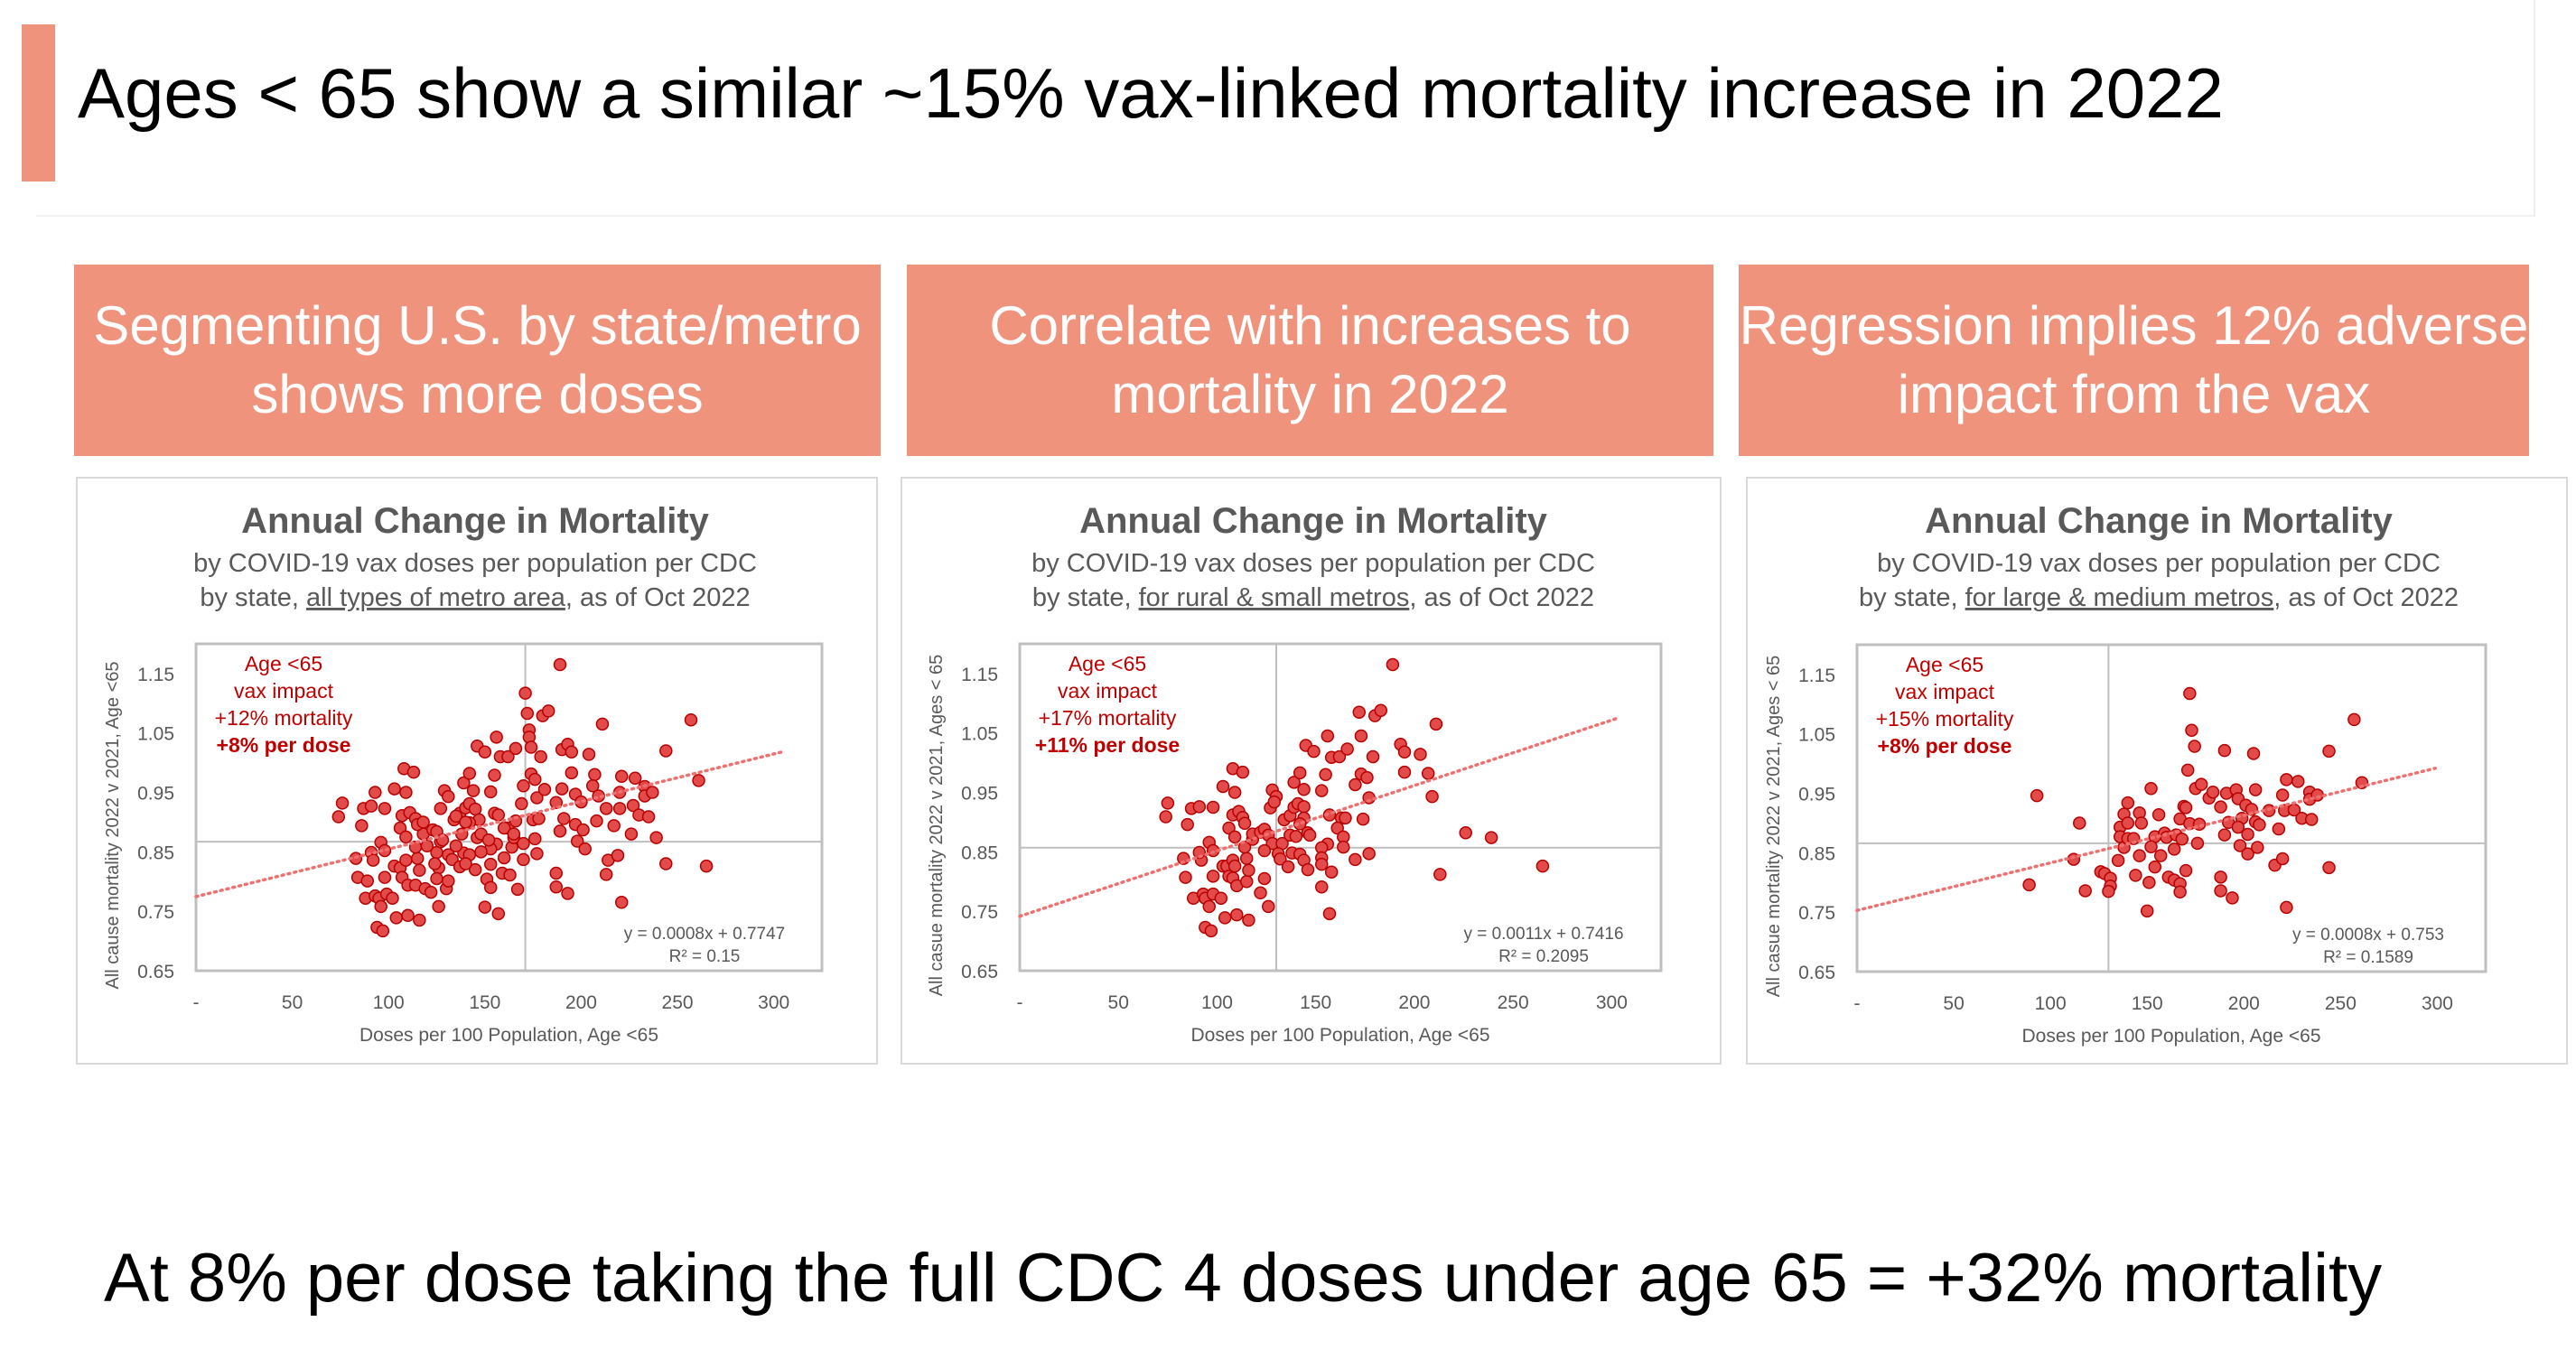 This screenshot has width=2576, height=1359. I want to click on vax-impact-annotation: +8% per dose, so click(284, 745).